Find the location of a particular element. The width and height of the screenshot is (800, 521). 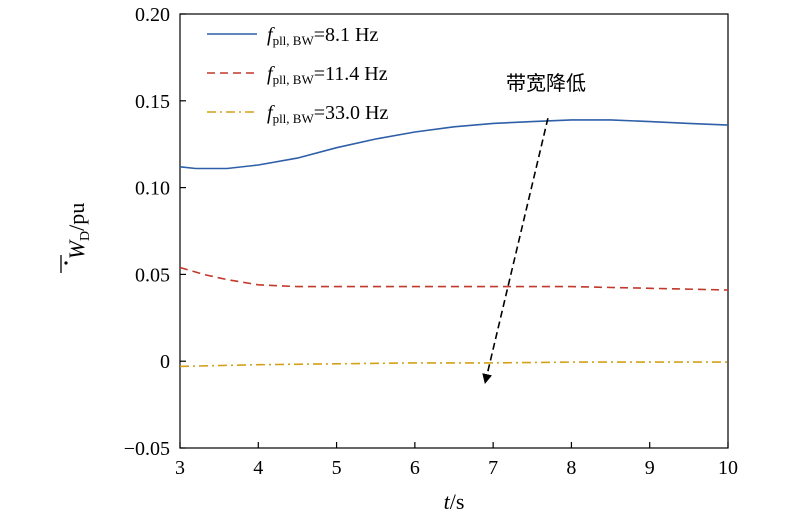

x-tick-label: 8 is located at coordinates (571, 468).